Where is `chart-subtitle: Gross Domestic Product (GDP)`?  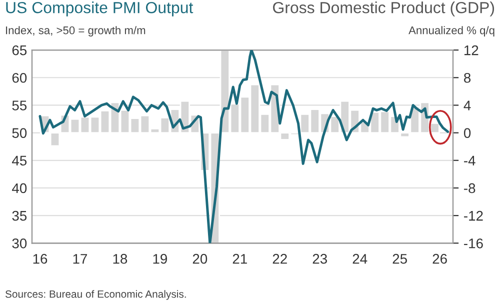 chart-subtitle: Gross Domestic Product (GDP) is located at coordinates (383, 9).